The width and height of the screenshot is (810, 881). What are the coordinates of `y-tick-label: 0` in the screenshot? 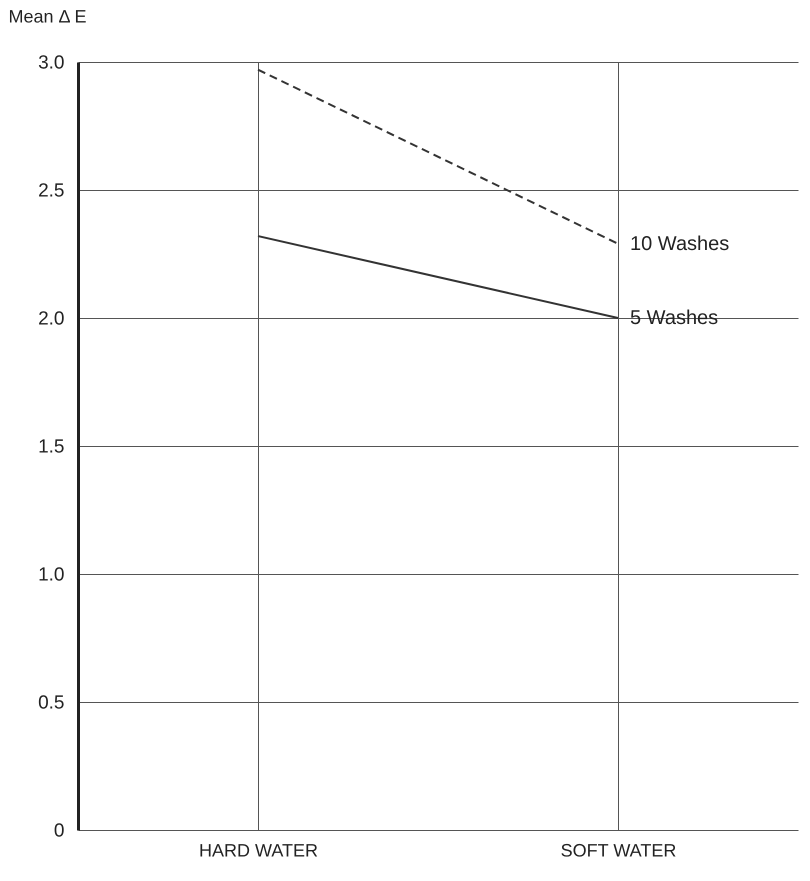 It's located at (59, 831).